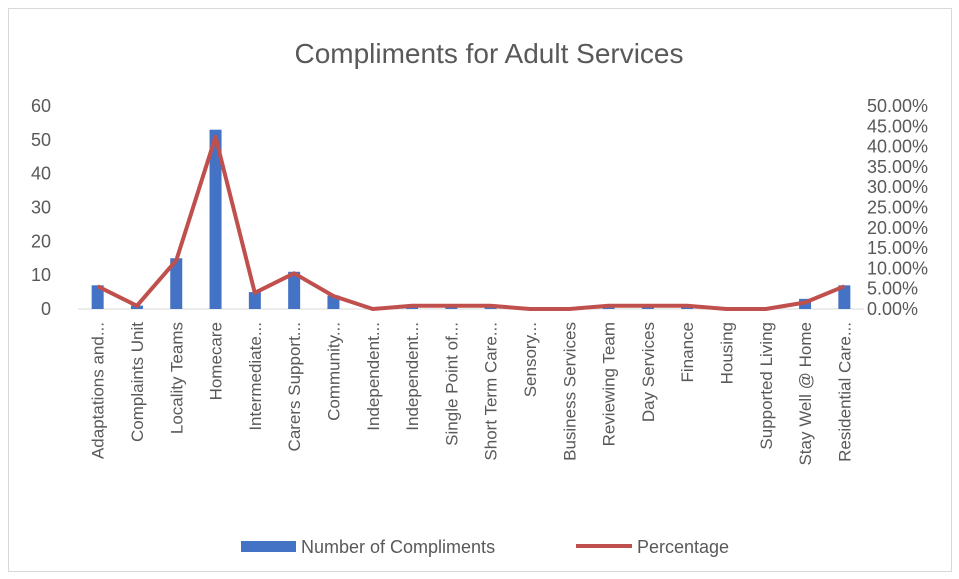 The height and width of the screenshot is (579, 959). Describe the element at coordinates (609, 384) in the screenshot. I see `category-label: Reviewing Team` at that location.